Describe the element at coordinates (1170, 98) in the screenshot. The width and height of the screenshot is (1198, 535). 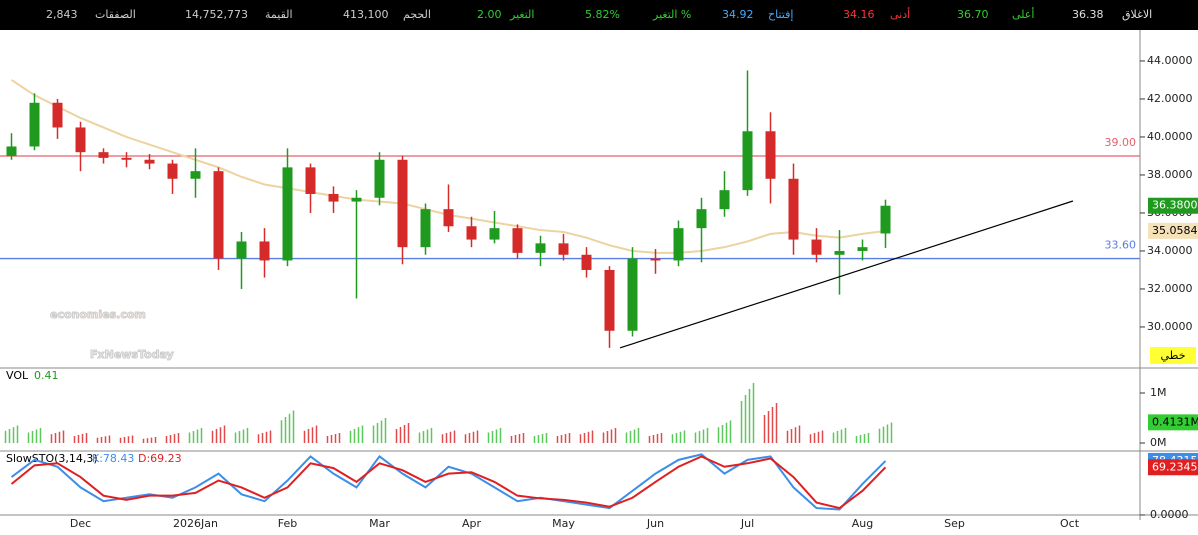
I see `y-tick-label: 42.0000` at that location.